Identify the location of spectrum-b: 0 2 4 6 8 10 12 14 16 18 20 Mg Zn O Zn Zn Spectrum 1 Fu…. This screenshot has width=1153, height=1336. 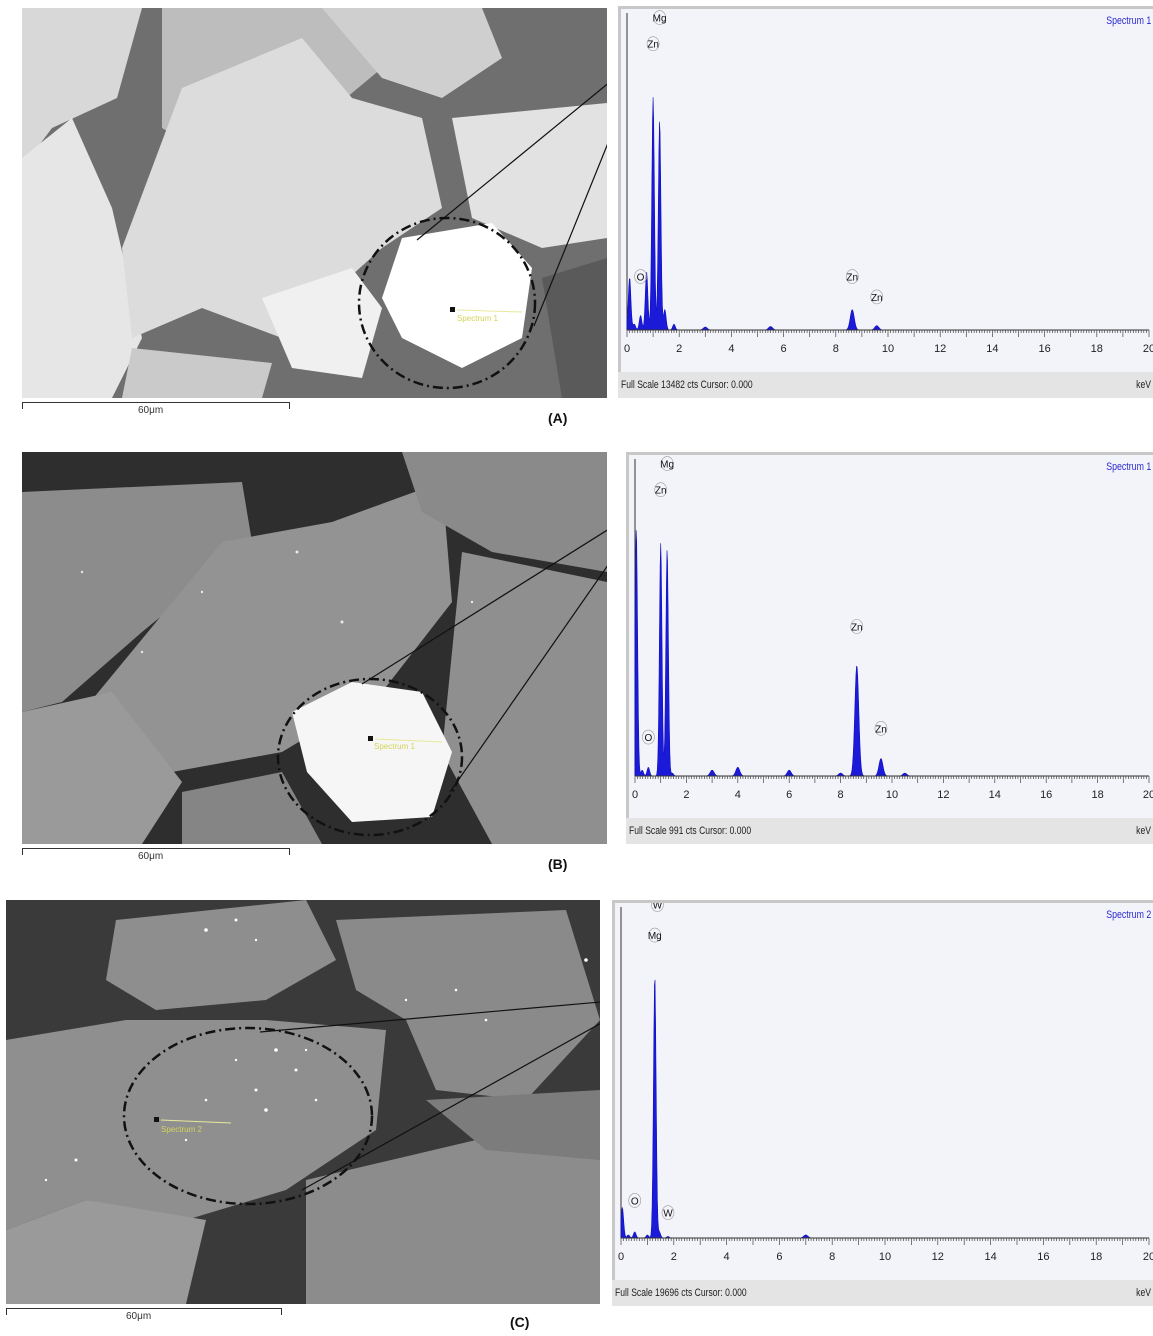
(889, 648).